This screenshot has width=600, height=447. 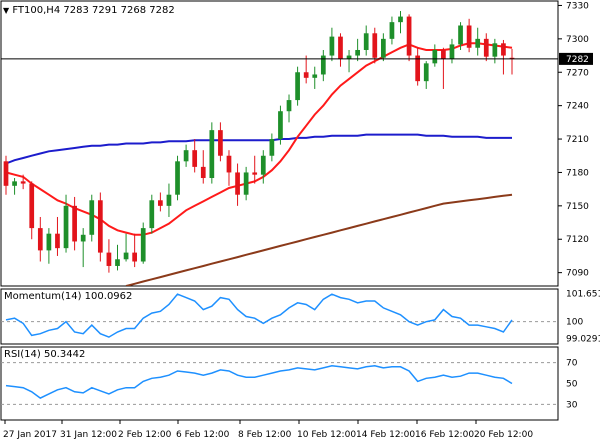 What do you see at coordinates (45, 354) in the screenshot?
I see `rsi-label: RSI(14) 50.3442` at bounding box center [45, 354].